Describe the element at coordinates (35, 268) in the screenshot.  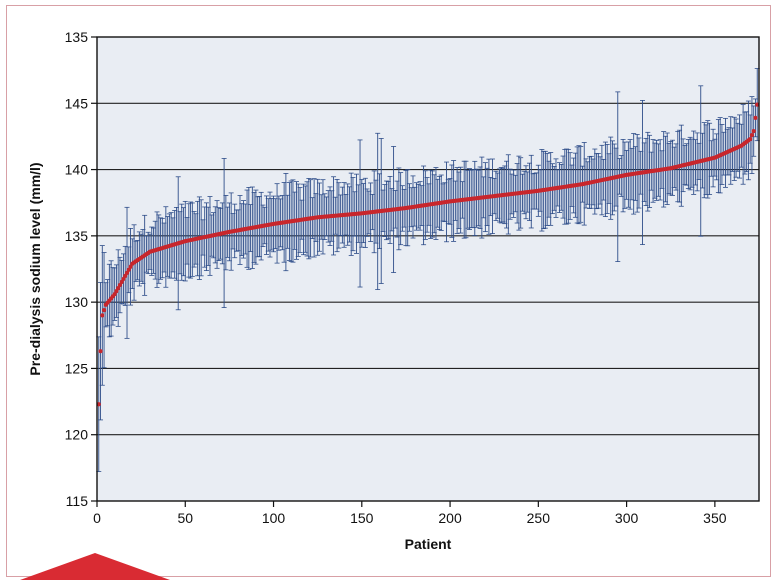
I see `y-axis-title: Pre-dialysis sodium level (mm/l)` at that location.